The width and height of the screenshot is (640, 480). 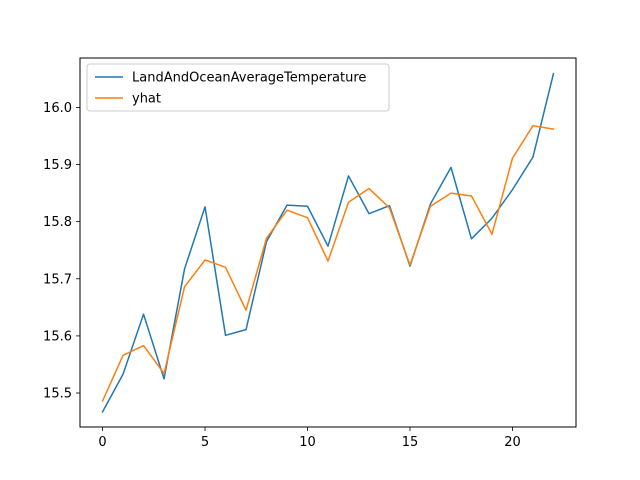 I want to click on y-tick-label: 15.7, so click(x=57, y=279).